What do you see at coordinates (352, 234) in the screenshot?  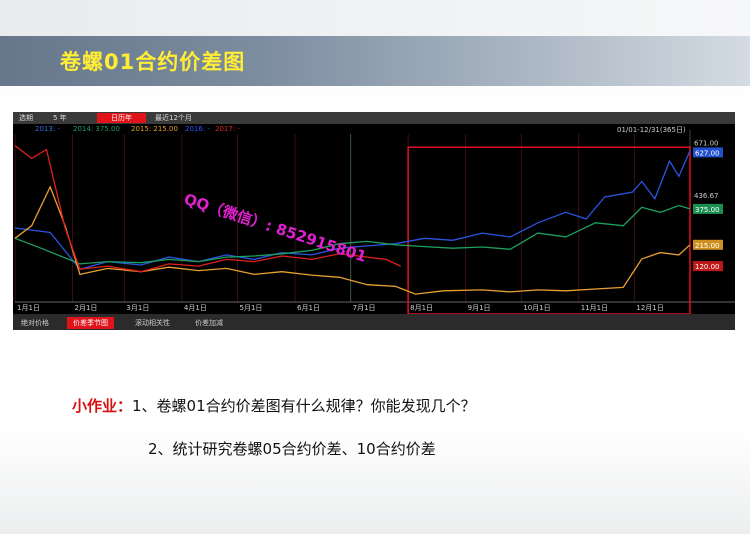 I see `series-line-2014` at bounding box center [352, 234].